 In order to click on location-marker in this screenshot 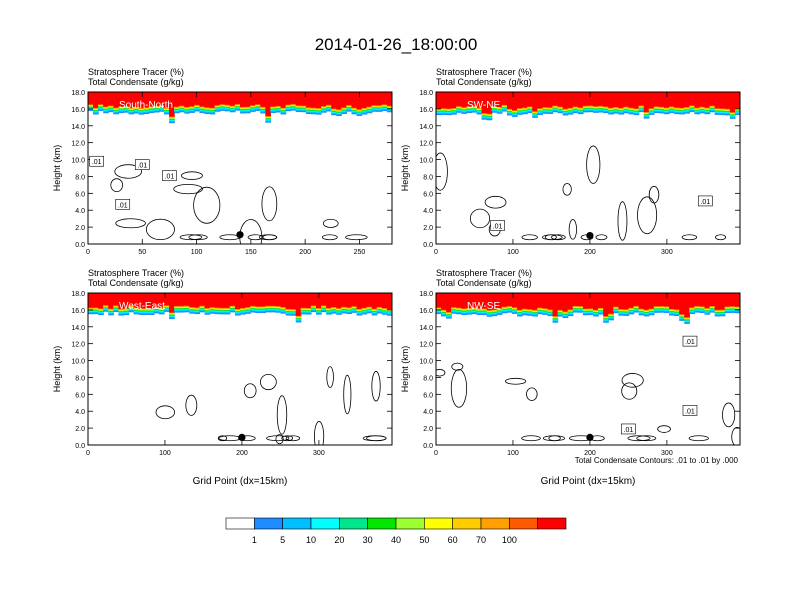, I will do `click(590, 235)`.